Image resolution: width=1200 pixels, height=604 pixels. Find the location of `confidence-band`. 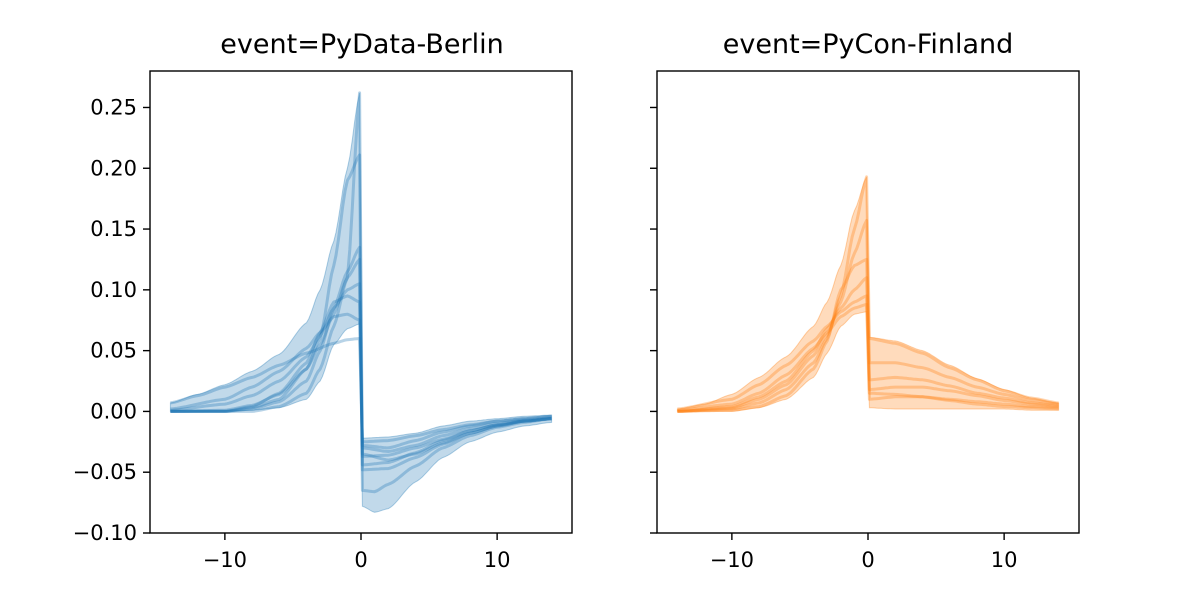

confidence-band is located at coordinates (868, 294).